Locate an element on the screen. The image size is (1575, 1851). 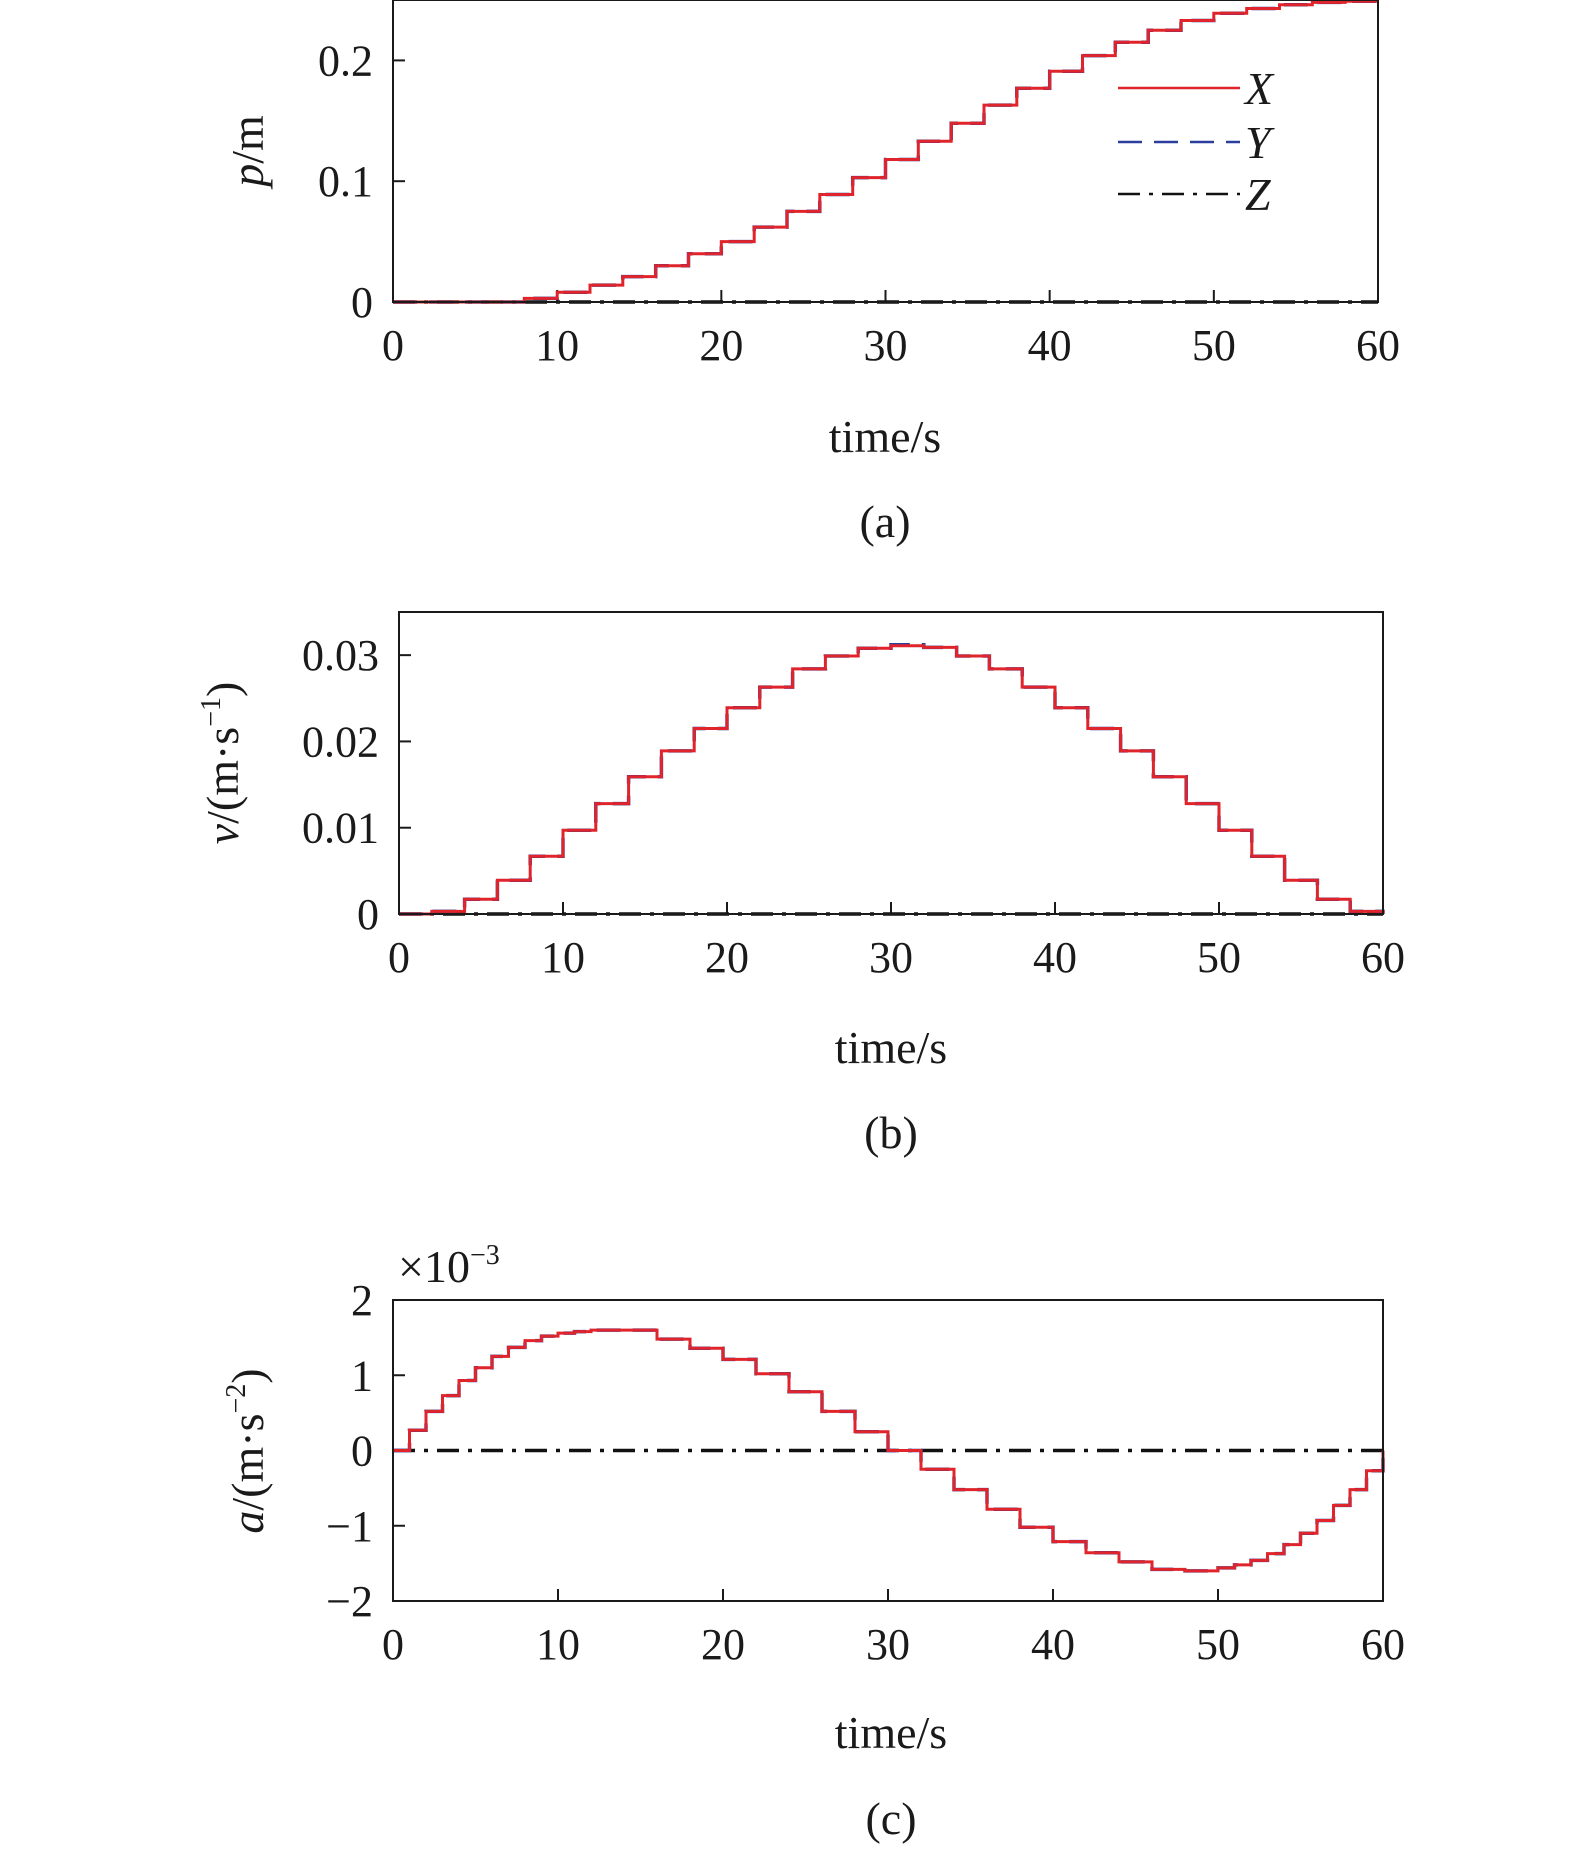
panel-a-series-y-line is located at coordinates (885, 152).